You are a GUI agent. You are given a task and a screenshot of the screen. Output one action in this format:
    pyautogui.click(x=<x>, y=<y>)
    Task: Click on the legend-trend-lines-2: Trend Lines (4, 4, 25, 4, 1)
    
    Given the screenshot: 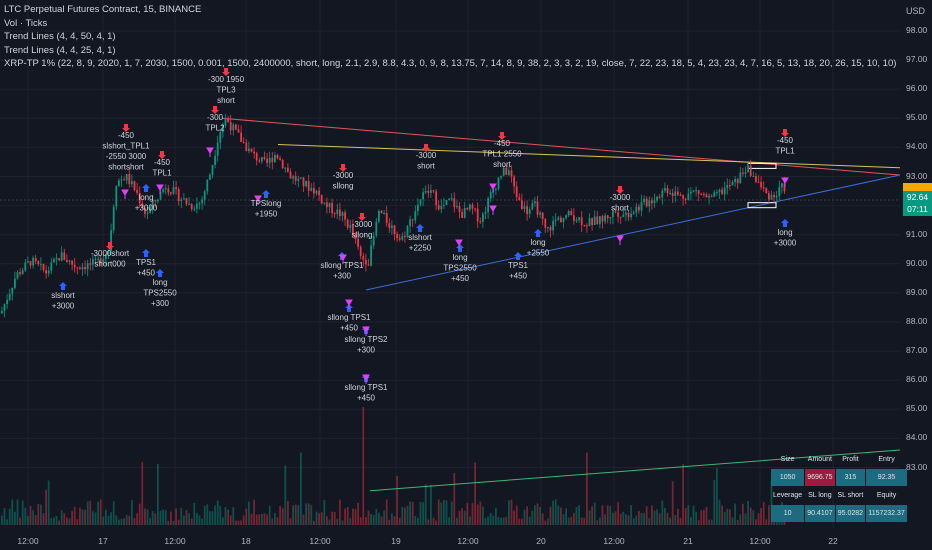 What is the action you would take?
    pyautogui.click(x=60, y=50)
    